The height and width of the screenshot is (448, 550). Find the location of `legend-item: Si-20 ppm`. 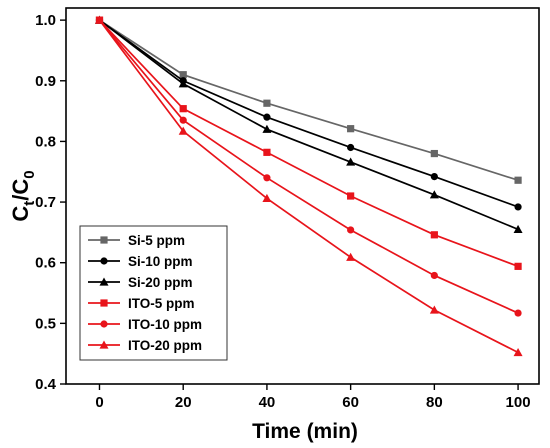

legend-item: Si-20 ppm is located at coordinates (140, 282).